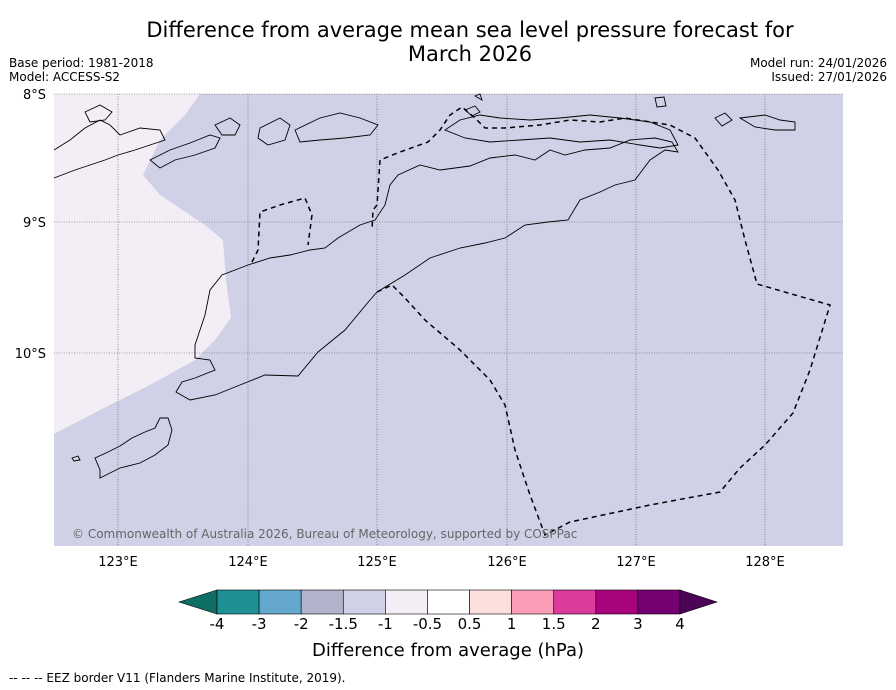 Image resolution: width=896 pixels, height=690 pixels. I want to click on meta-left: Base period: 1981-2018 Model: ACCESS-S2, so click(81, 70).